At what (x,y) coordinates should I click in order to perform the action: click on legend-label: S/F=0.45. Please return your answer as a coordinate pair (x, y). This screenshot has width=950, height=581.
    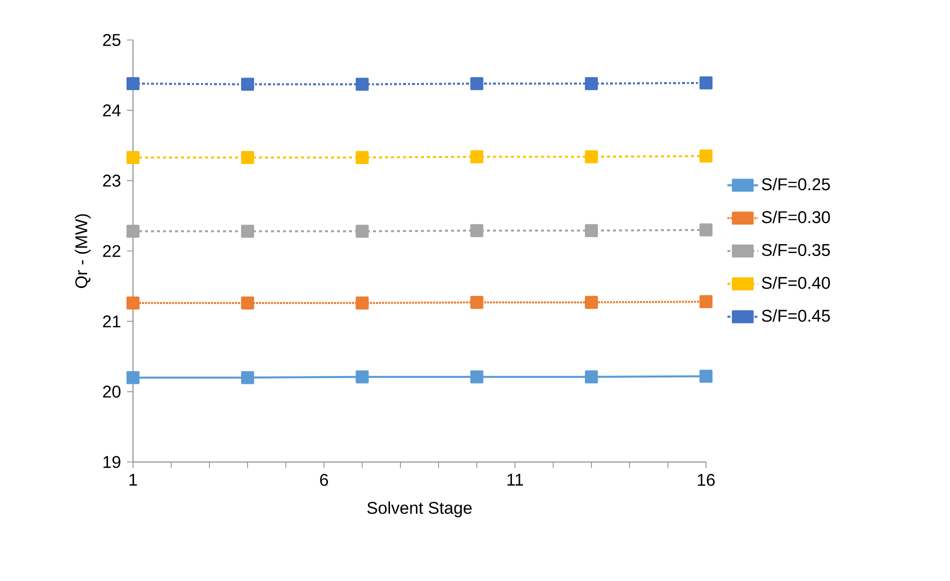
    Looking at the image, I should click on (796, 315).